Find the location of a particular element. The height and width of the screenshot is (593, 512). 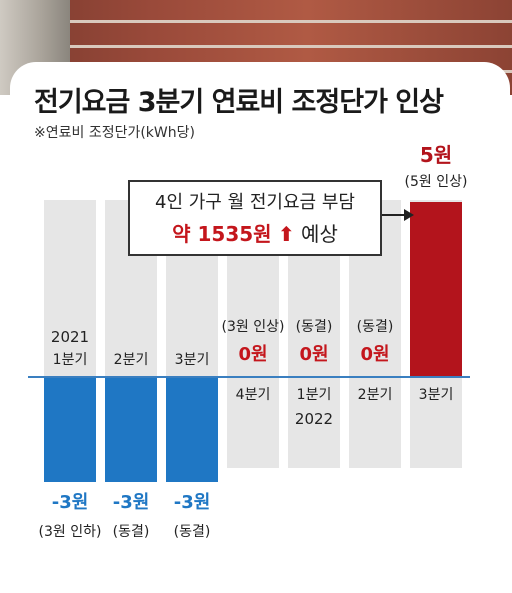

callout-arrowhead is located at coordinates (409, 215).